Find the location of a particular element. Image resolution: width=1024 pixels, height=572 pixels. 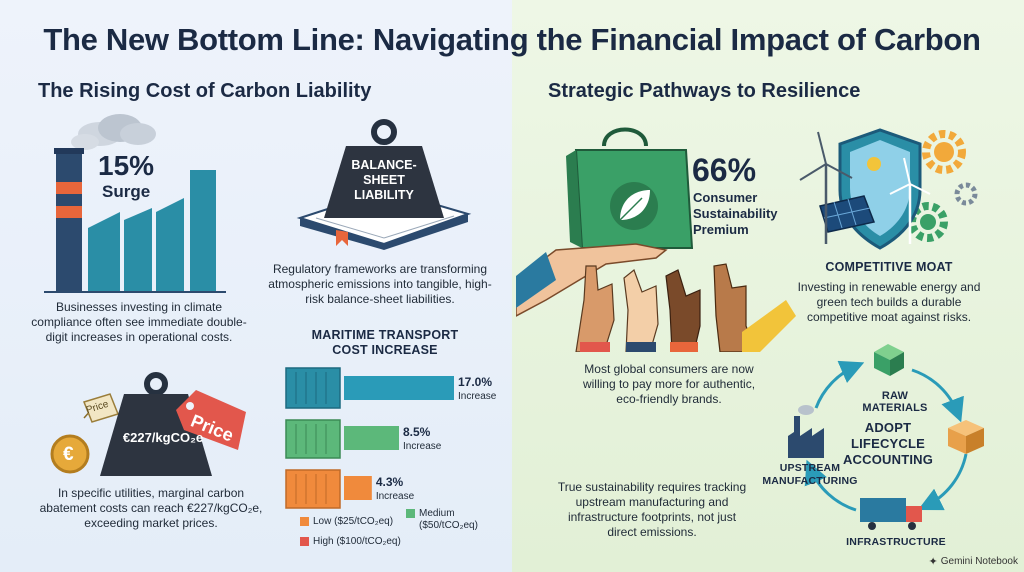

bar-low is located at coordinates (358, 488).